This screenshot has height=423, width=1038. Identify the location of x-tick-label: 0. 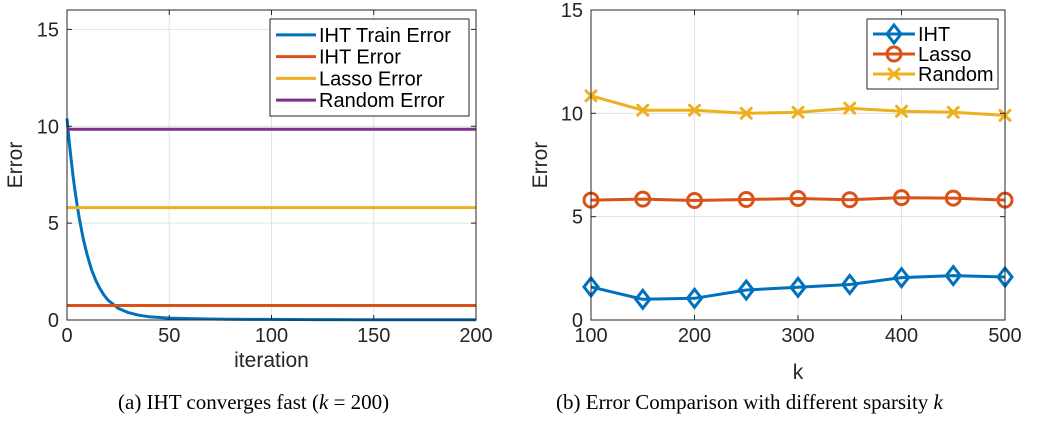
(66, 336).